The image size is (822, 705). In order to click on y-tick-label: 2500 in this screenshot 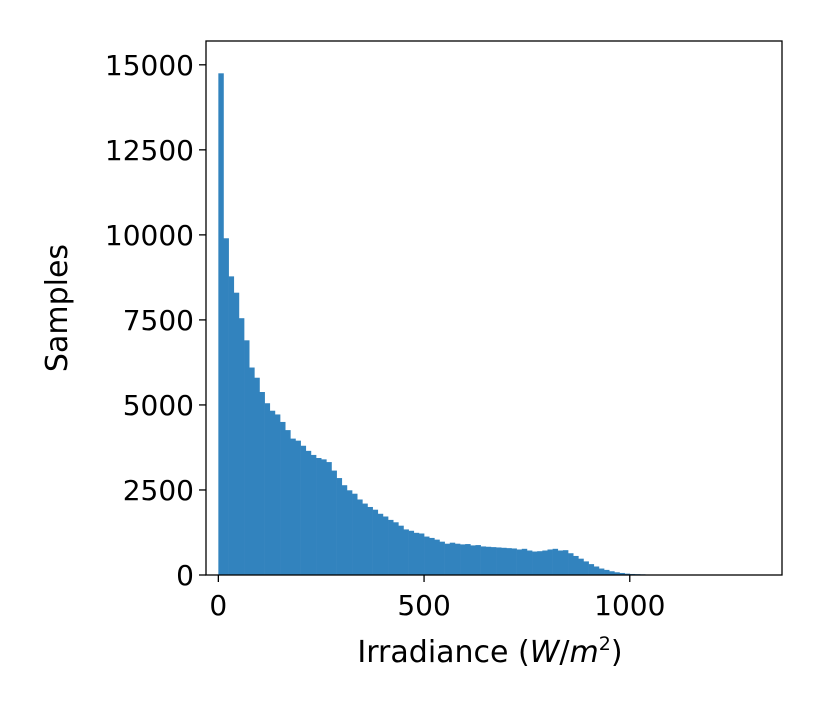, I will do `click(158, 490)`.